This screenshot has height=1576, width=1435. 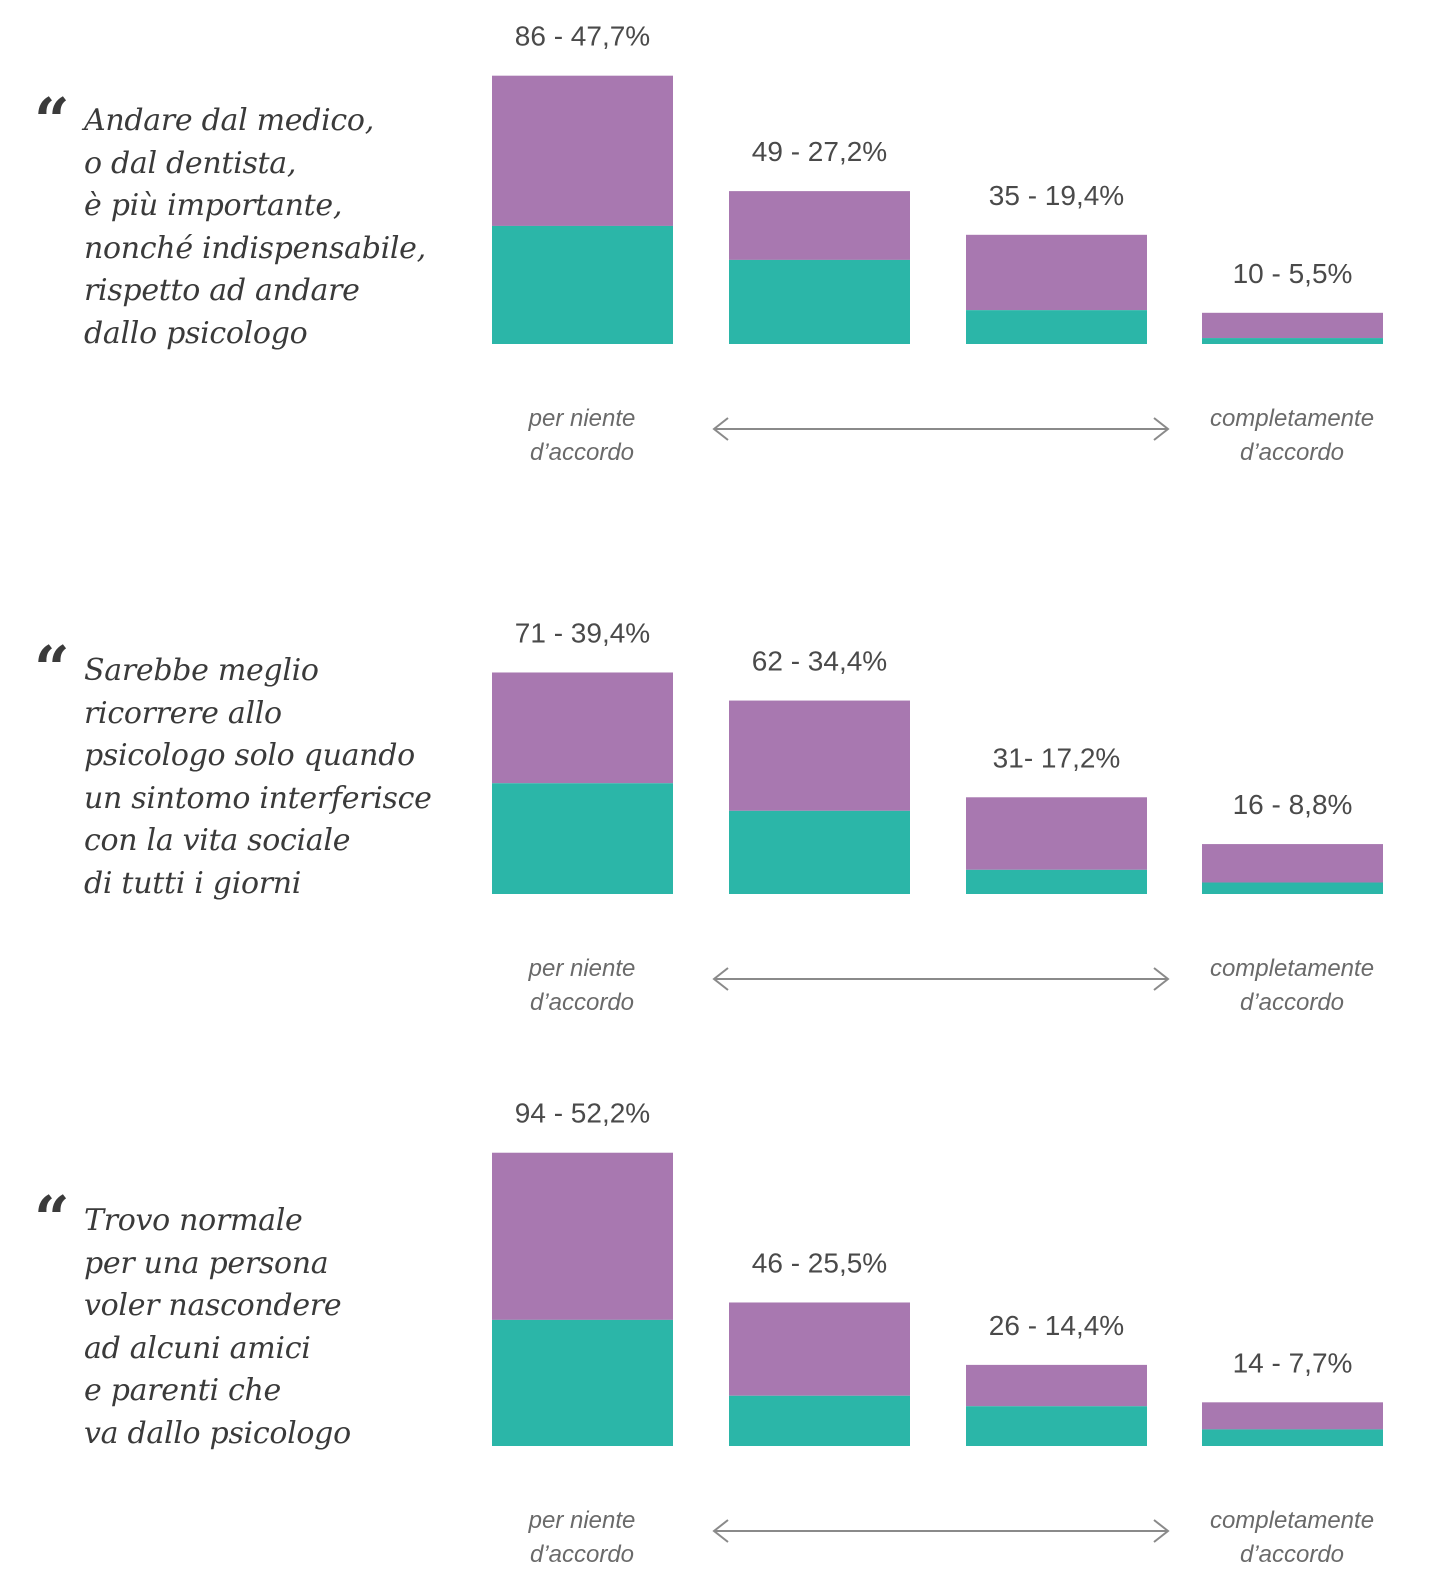 I want to click on data-label: 62 - 34,4%, so click(x=819, y=661).